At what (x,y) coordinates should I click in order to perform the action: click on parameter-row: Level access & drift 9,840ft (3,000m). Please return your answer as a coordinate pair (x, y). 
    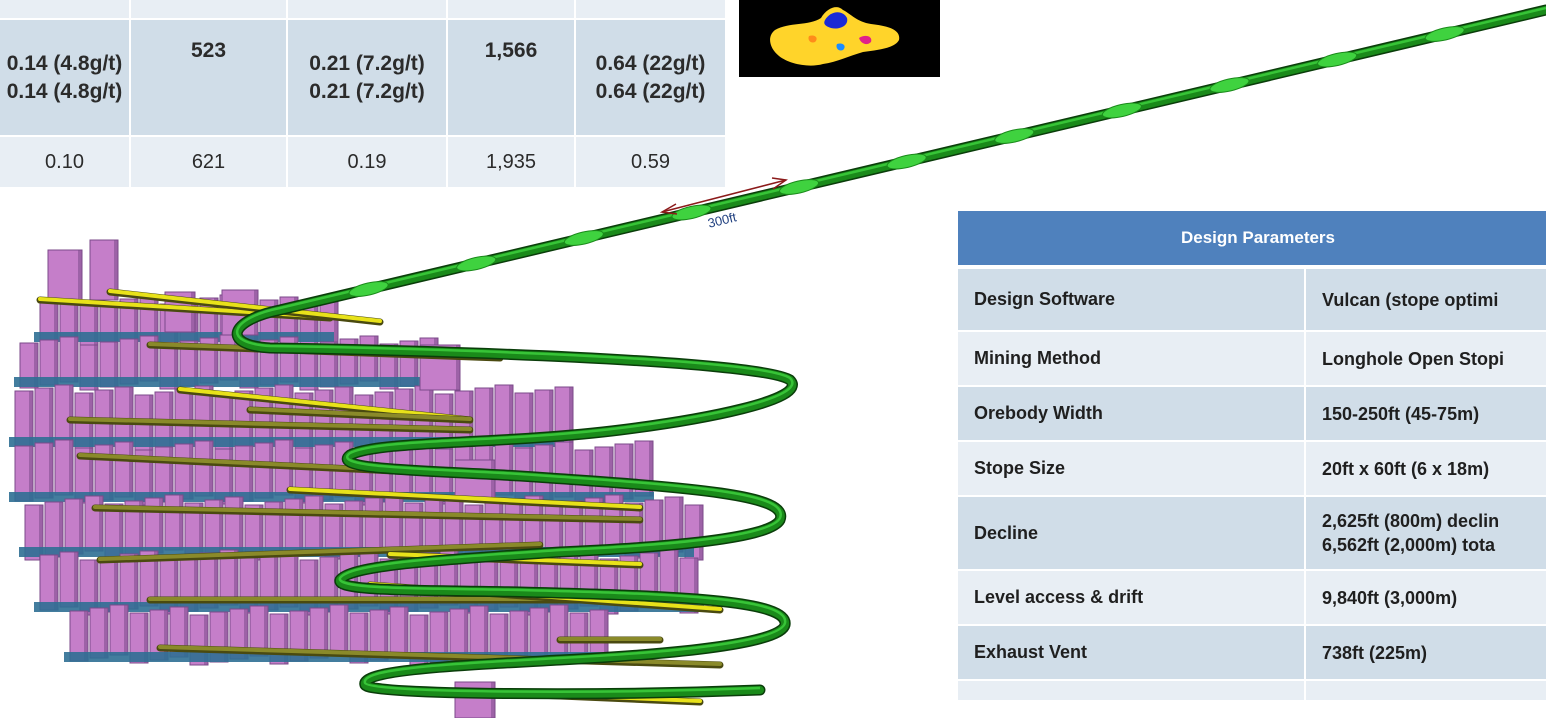
    Looking at the image, I should click on (1252, 597).